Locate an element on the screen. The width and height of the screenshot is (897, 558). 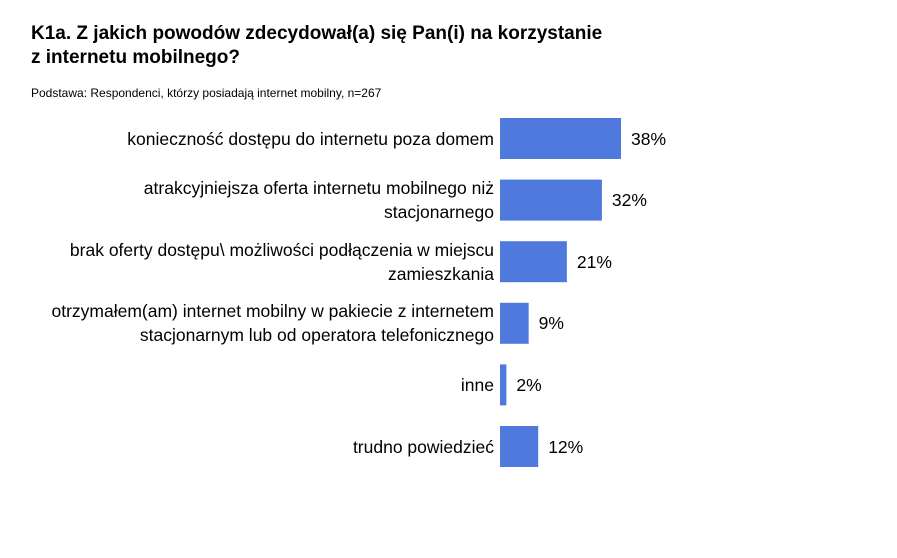
value-label-2: 21% is located at coordinates (594, 261).